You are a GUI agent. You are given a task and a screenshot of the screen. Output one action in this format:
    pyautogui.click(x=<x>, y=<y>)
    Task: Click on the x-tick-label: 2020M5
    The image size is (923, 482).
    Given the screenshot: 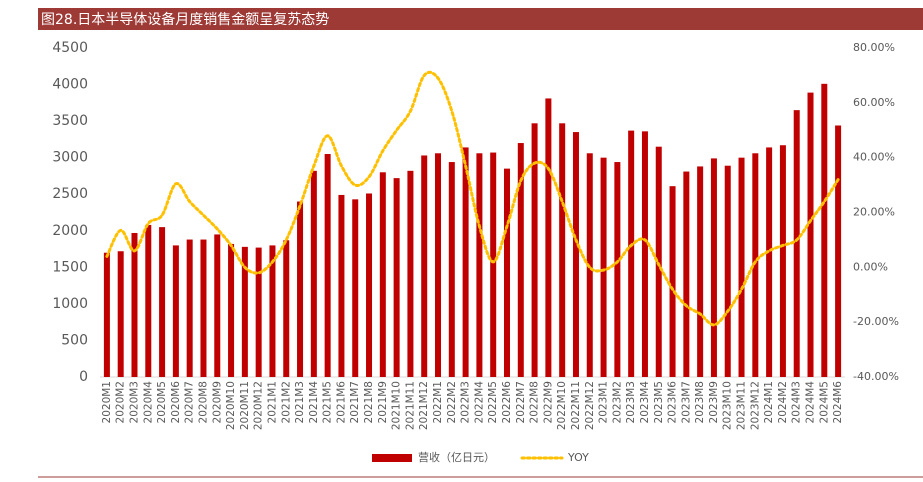 What is the action you would take?
    pyautogui.click(x=162, y=402)
    